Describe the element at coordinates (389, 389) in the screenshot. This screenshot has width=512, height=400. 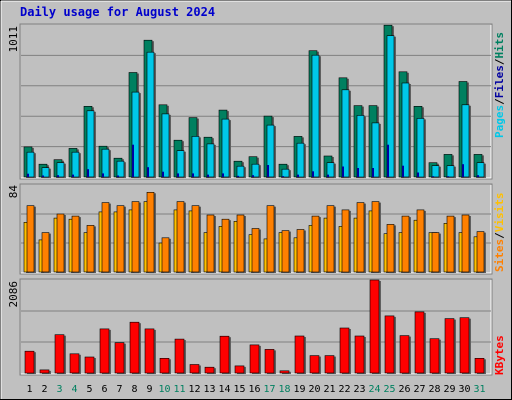
I see `day-label: 25` at that location.